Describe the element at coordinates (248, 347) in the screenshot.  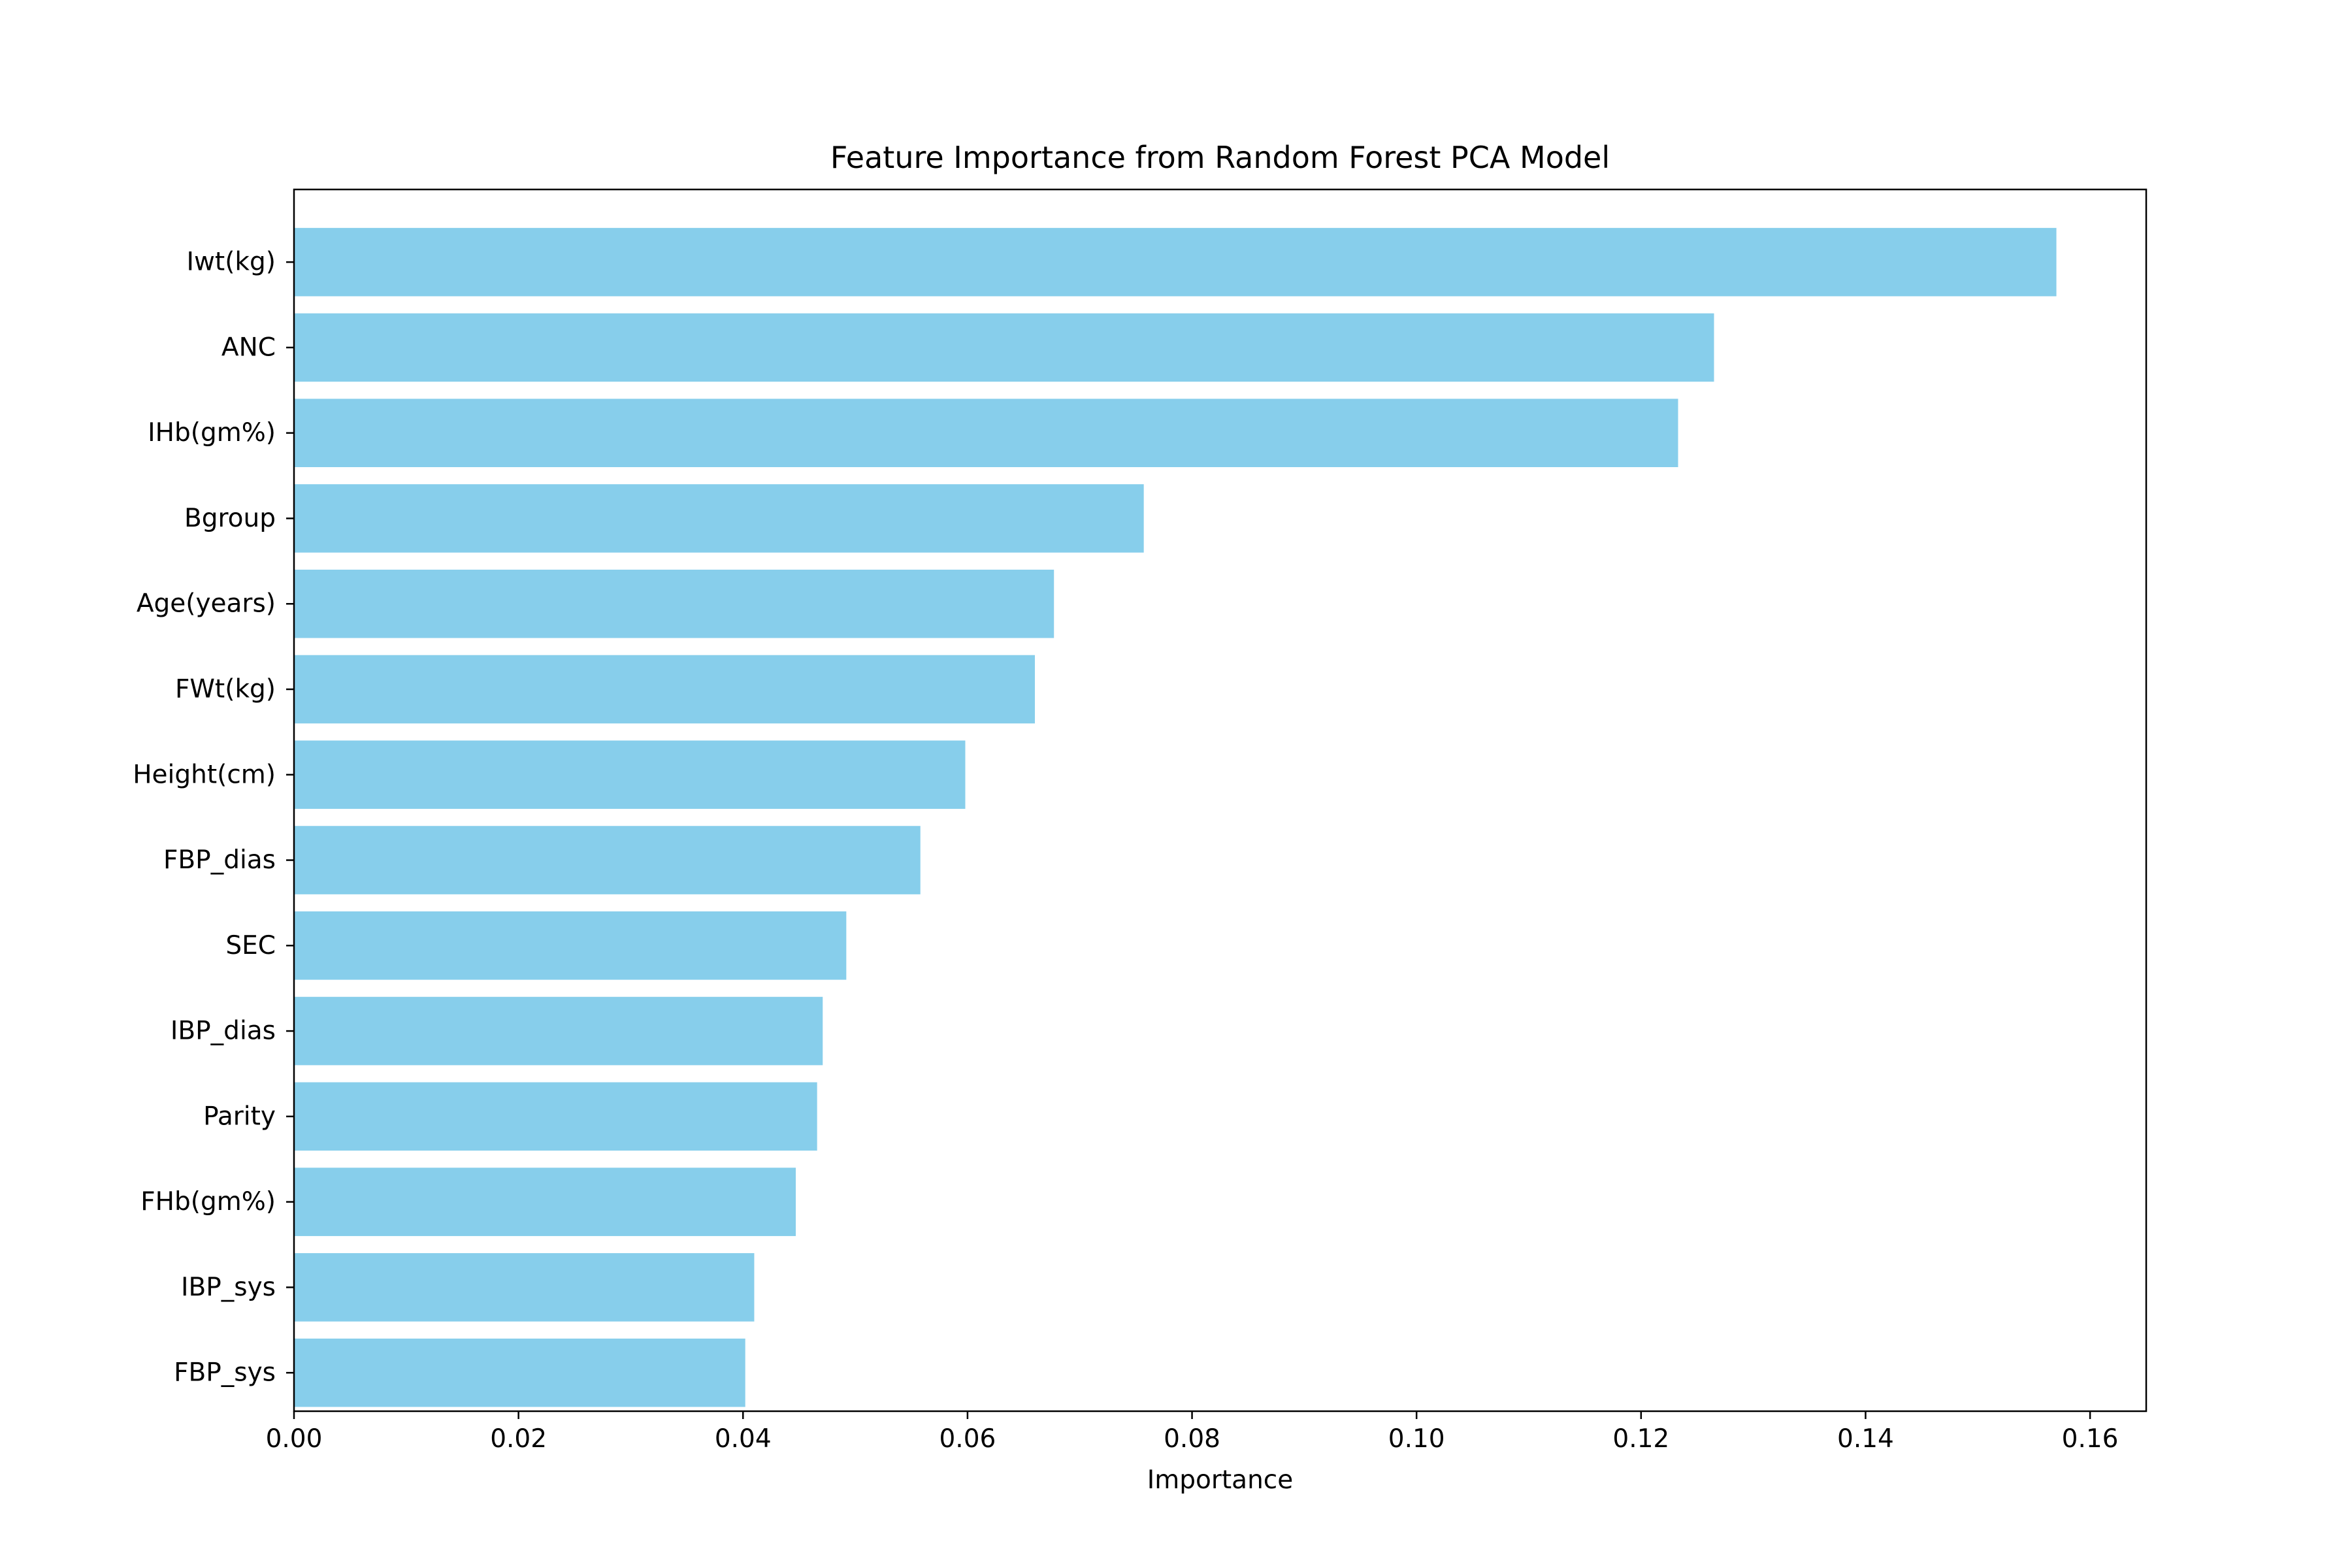
I see `y-tick-label: ANC` at that location.